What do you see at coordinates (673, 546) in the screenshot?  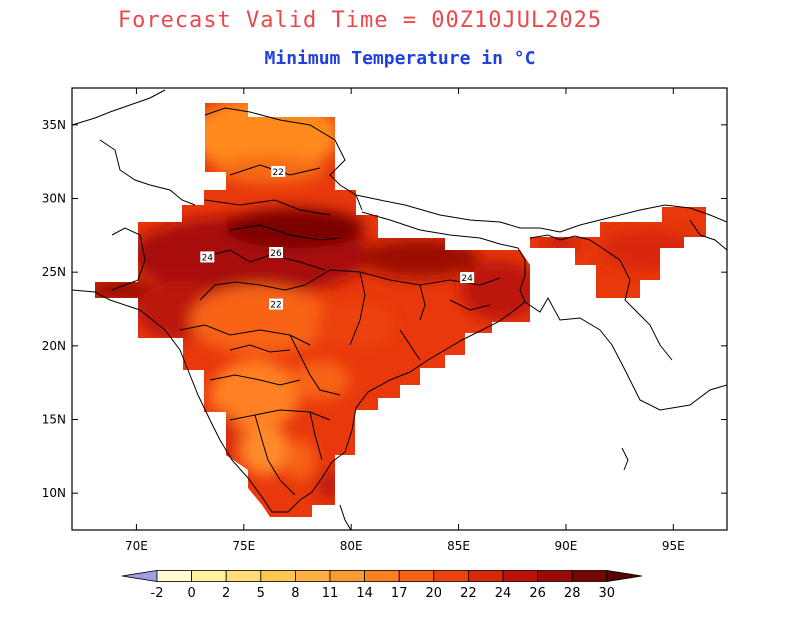 I see `x-tick-label: 95E` at bounding box center [673, 546].